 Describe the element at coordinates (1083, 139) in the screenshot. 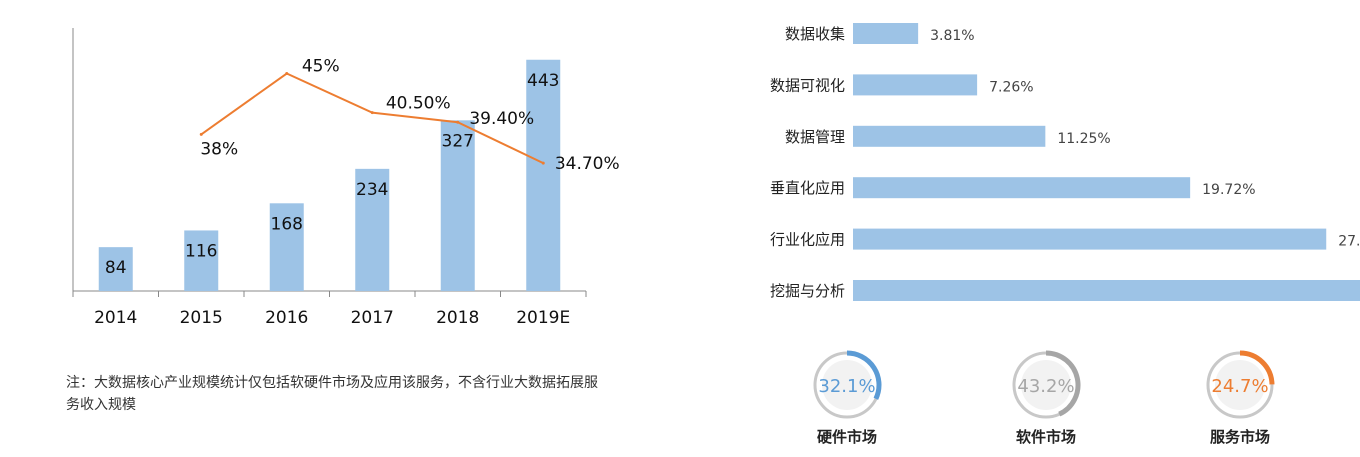

I see `hbar-value-label: 11.25%` at that location.